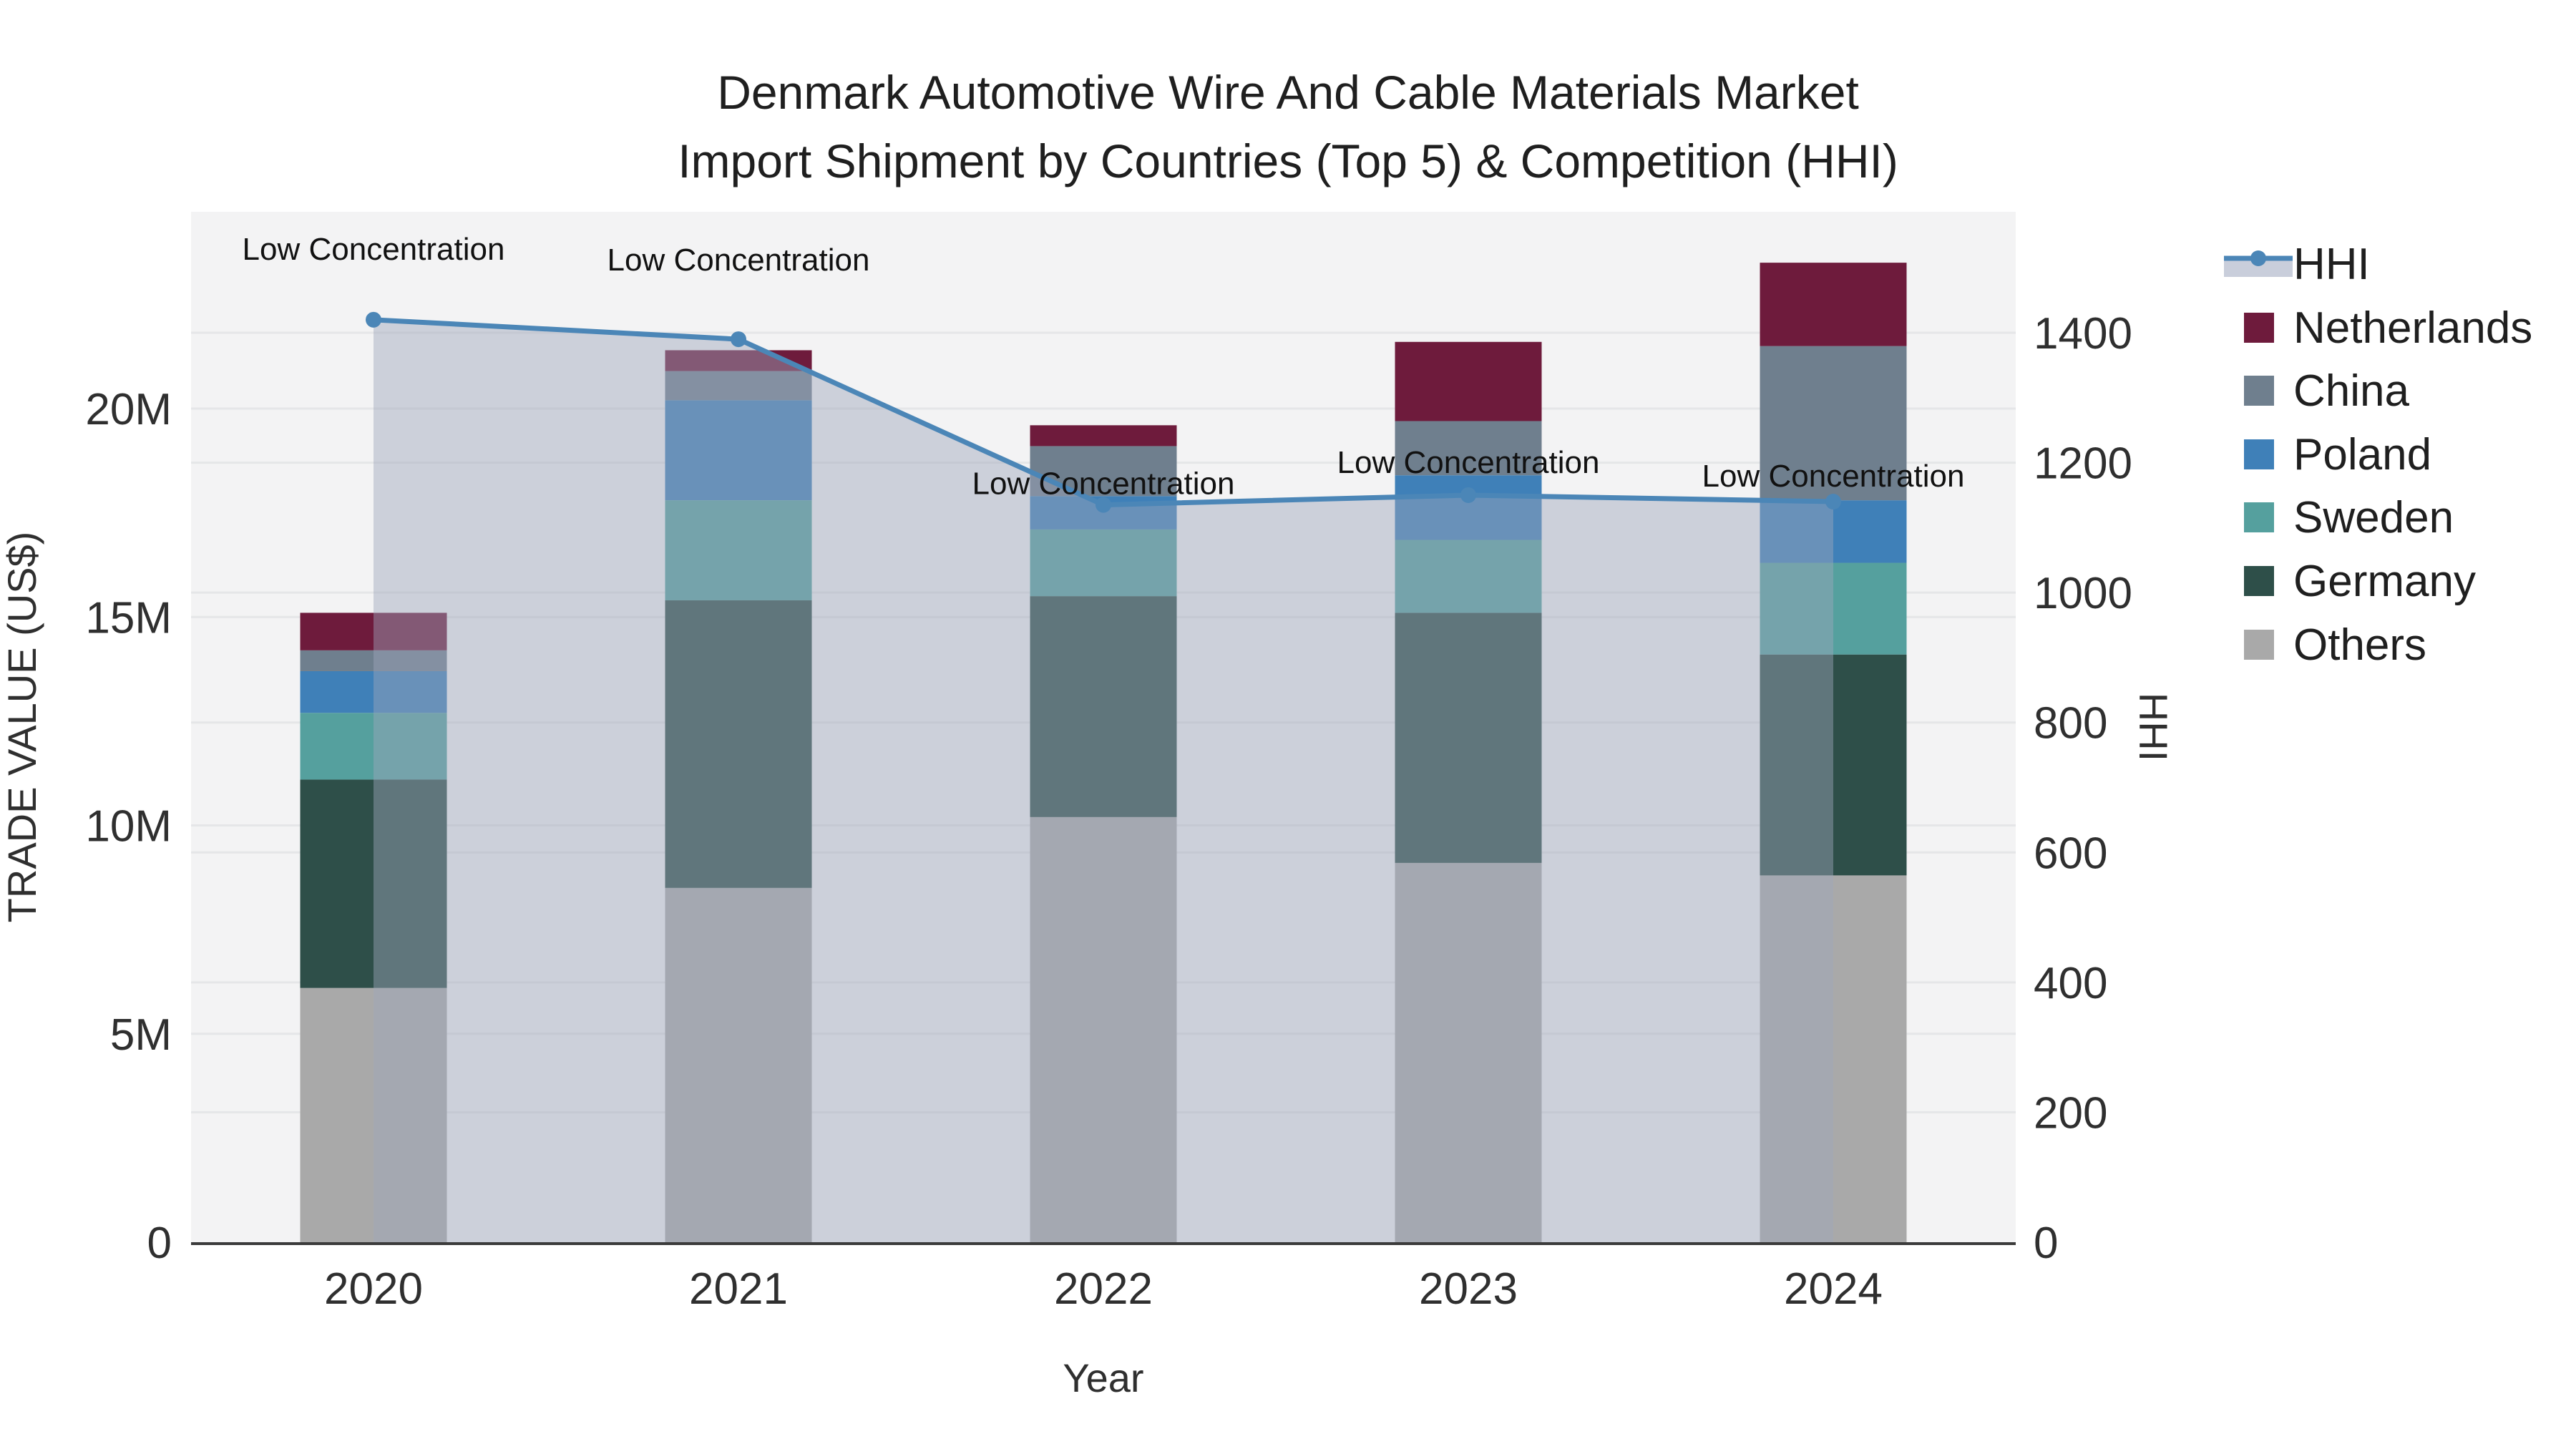 The width and height of the screenshot is (2576, 1449). Describe the element at coordinates (1103, 1377) in the screenshot. I see `x-axis-title: Year` at that location.